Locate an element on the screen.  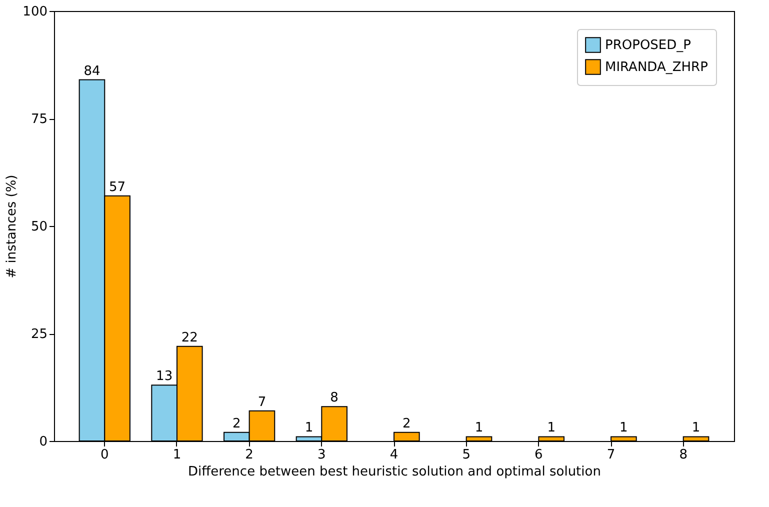
data-label: 57 is located at coordinates (117, 187).